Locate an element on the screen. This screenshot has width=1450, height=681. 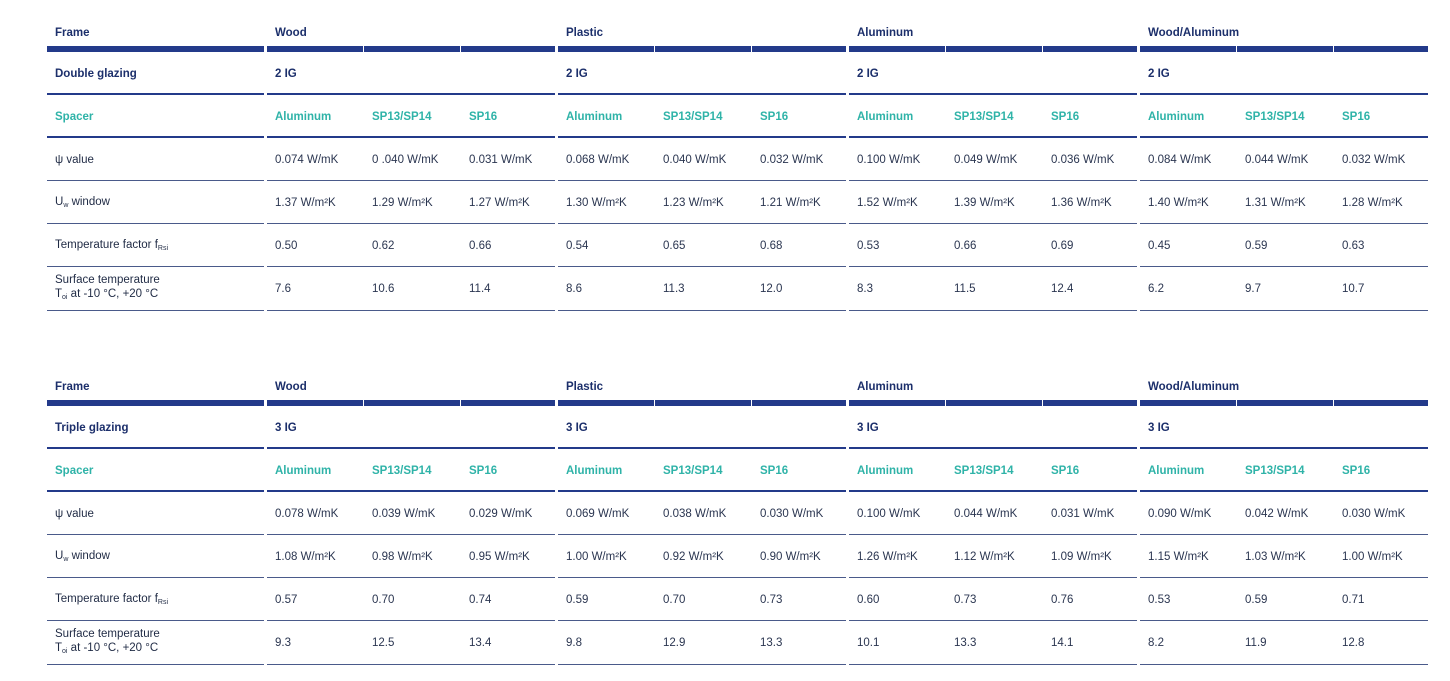
st-cell: 13.3 is located at coordinates (800, 643).